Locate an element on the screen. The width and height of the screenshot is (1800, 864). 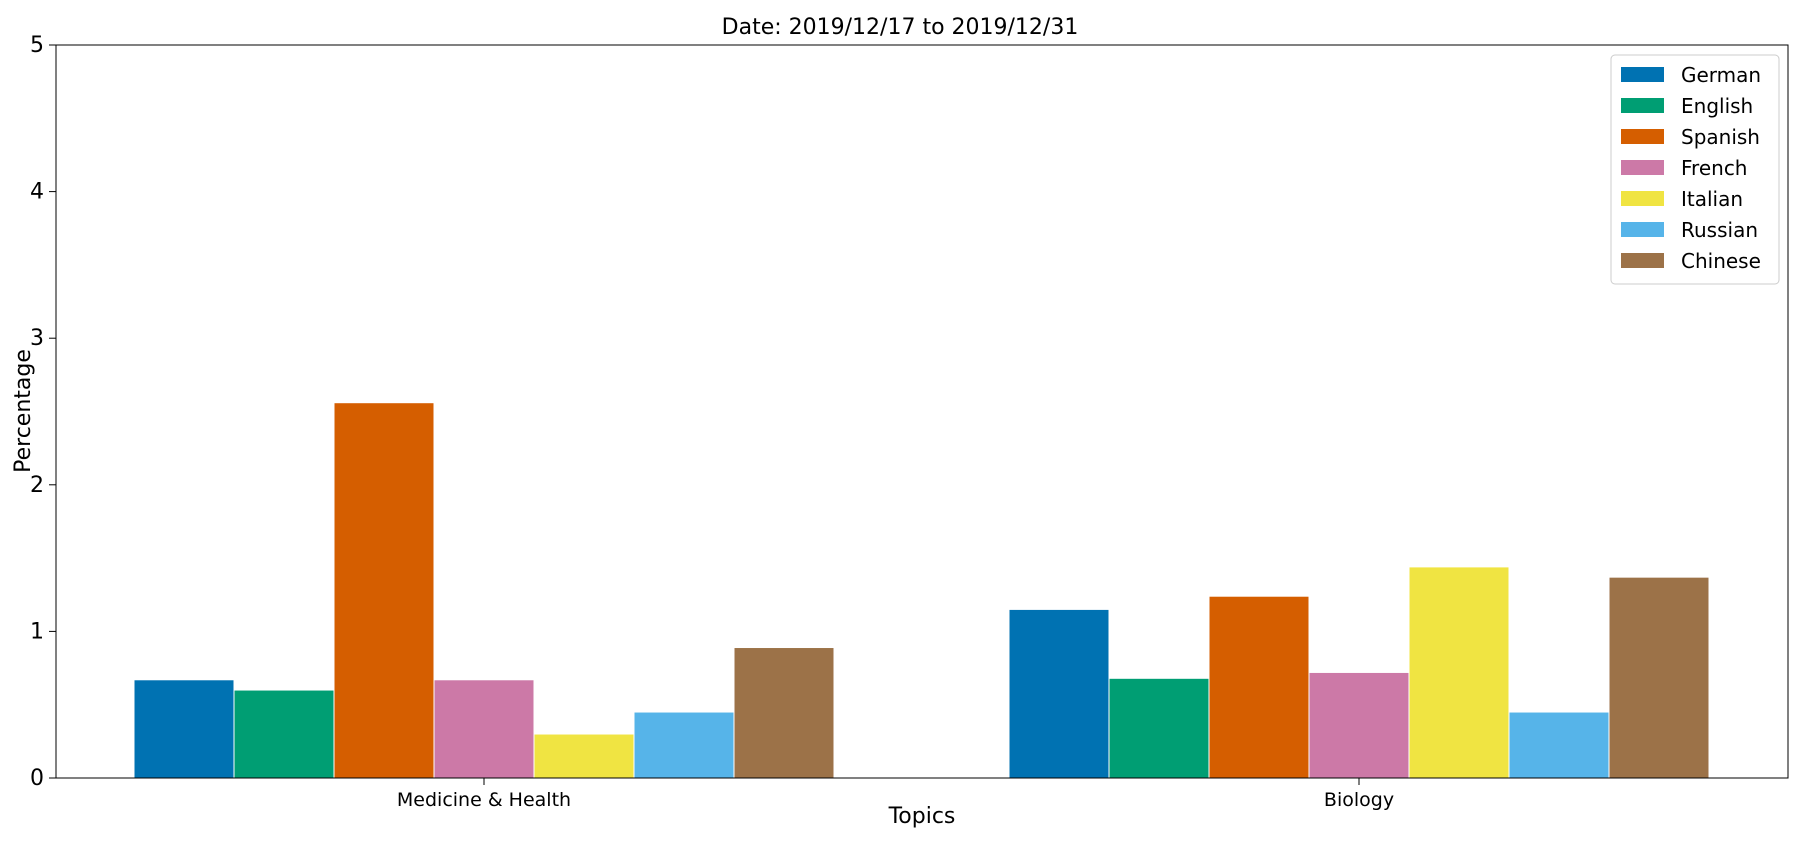
legend-label-chinese: Chinese is located at coordinates (1721, 261).